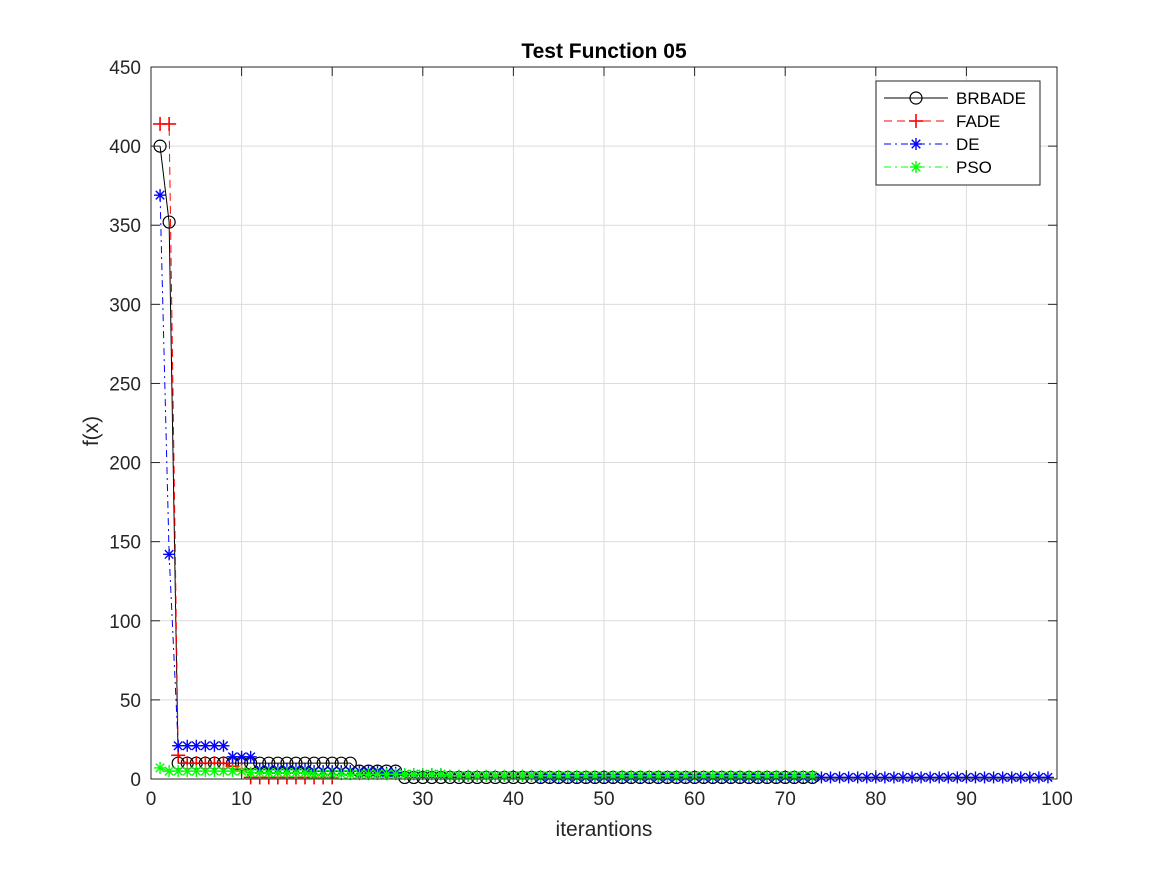 Image resolution: width=1167 pixels, height=875 pixels. What do you see at coordinates (125, 147) in the screenshot?
I see `y-tick-label: 400` at bounding box center [125, 147].